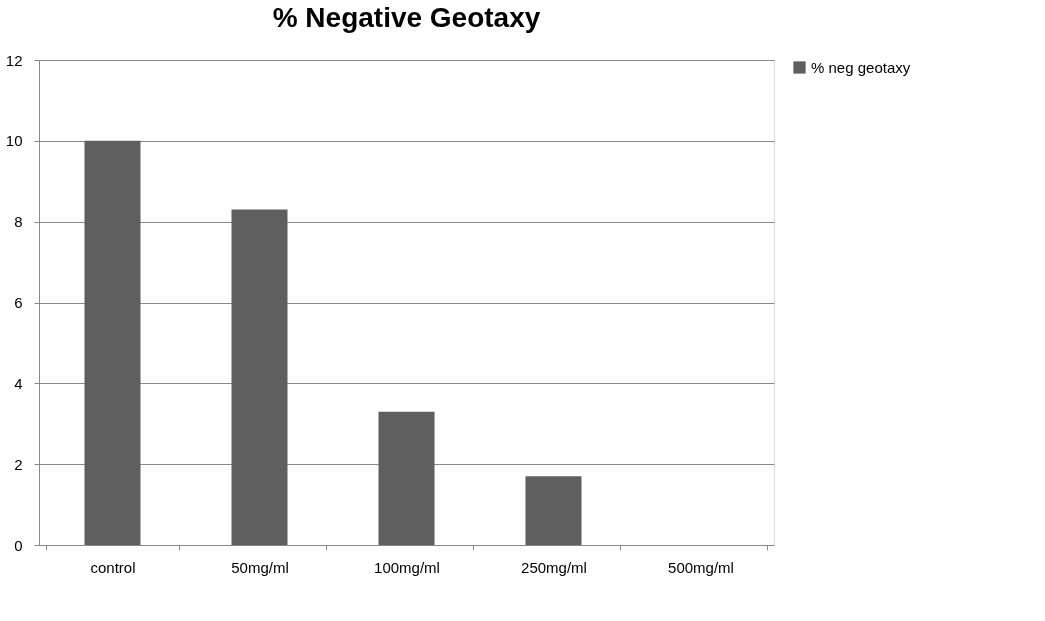 Image resolution: width=1045 pixels, height=621 pixels. Describe the element at coordinates (406, 17) in the screenshot. I see `chart-title: % Negative Geotaxy` at that location.